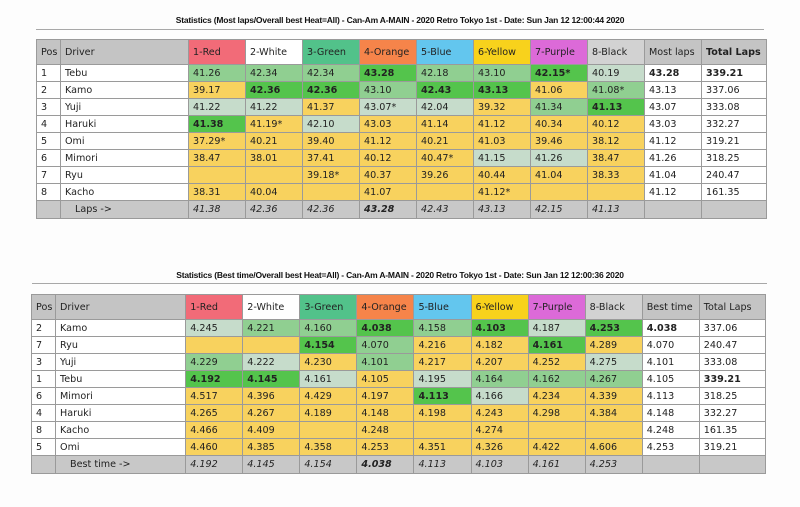 Image resolution: width=800 pixels, height=507 pixels. Describe the element at coordinates (124, 158) in the screenshot. I see `driver-name: Mimori` at that location.